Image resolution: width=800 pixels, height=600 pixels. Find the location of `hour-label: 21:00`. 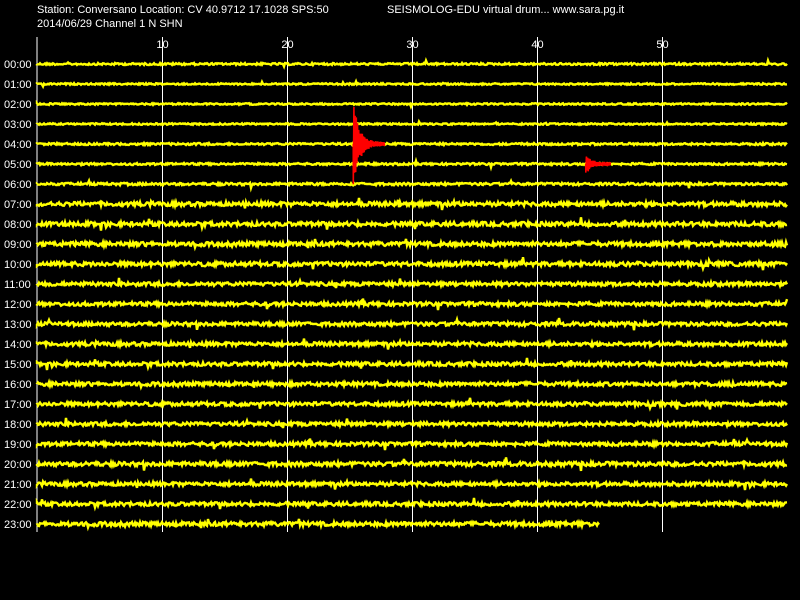

hour-label: 21:00 is located at coordinates (18, 485).